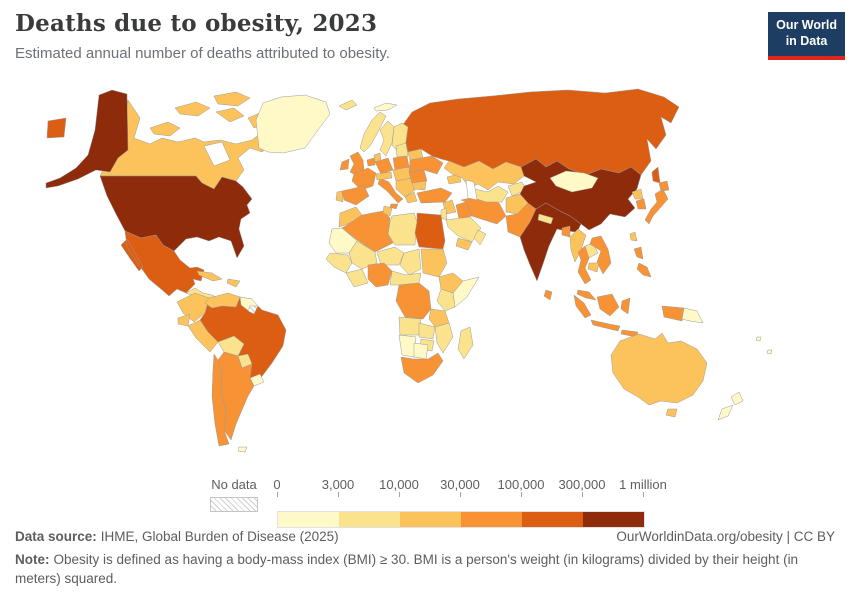  I want to click on country-israel-jordan, so click(444, 214).